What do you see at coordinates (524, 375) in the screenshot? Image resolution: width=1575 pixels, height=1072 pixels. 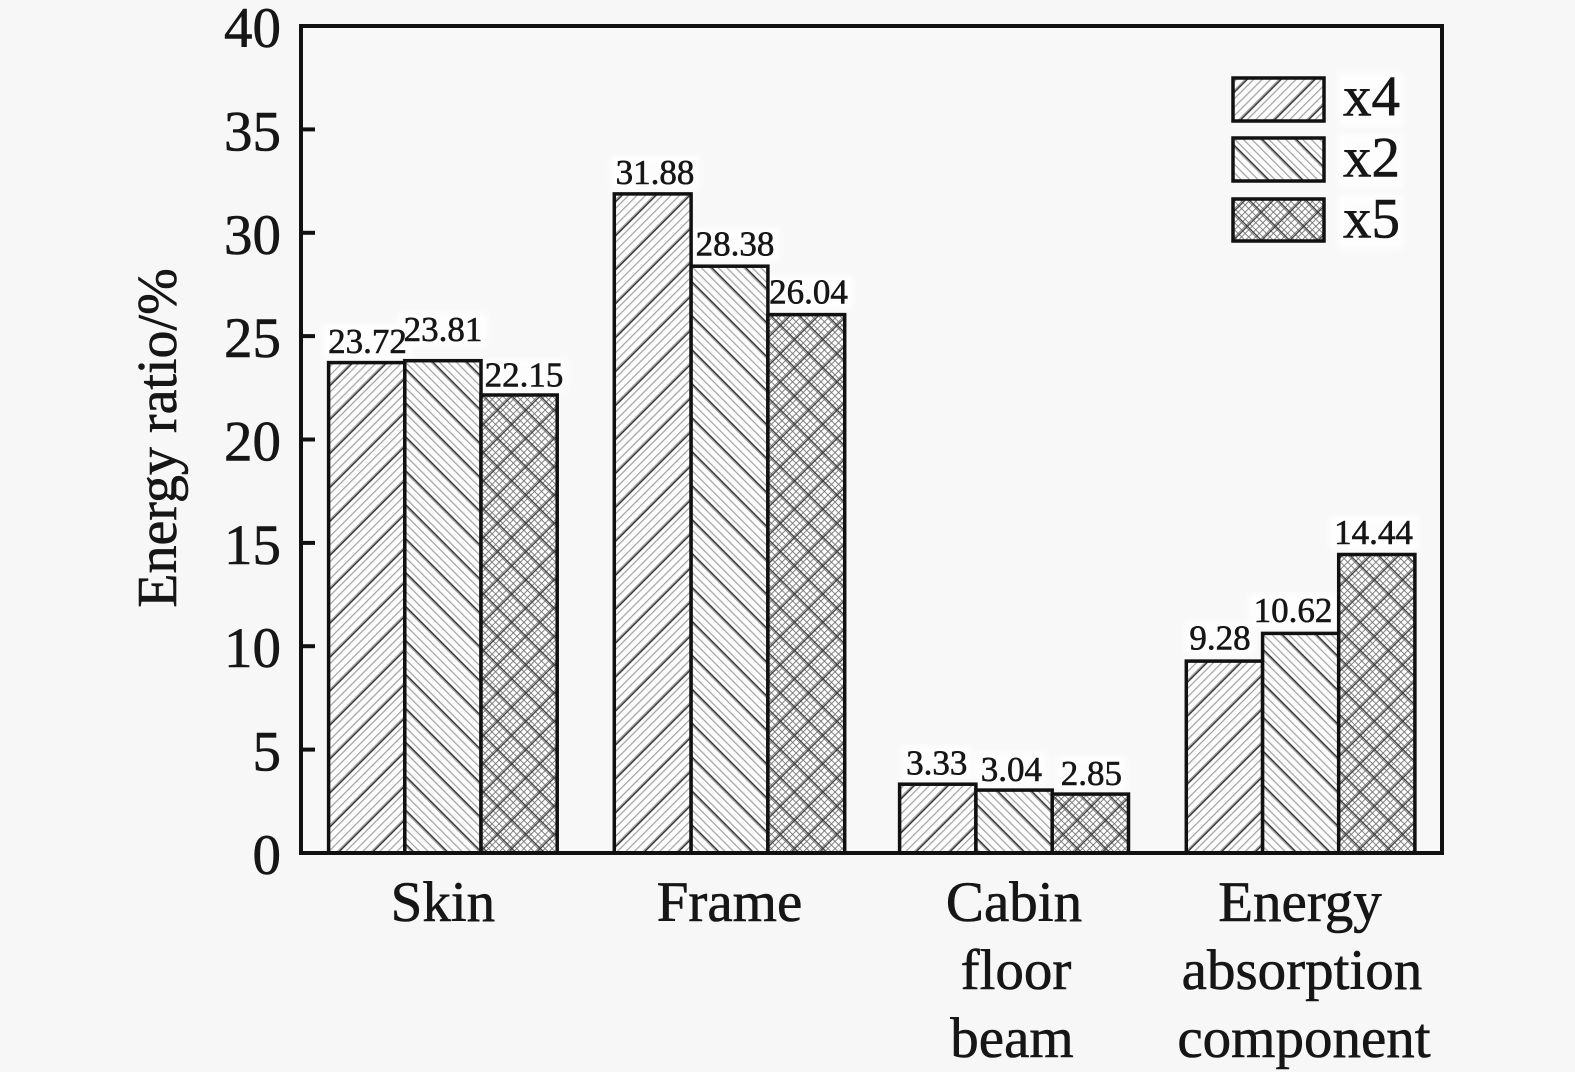 I see `svg-text: 22.15` at bounding box center [524, 375].